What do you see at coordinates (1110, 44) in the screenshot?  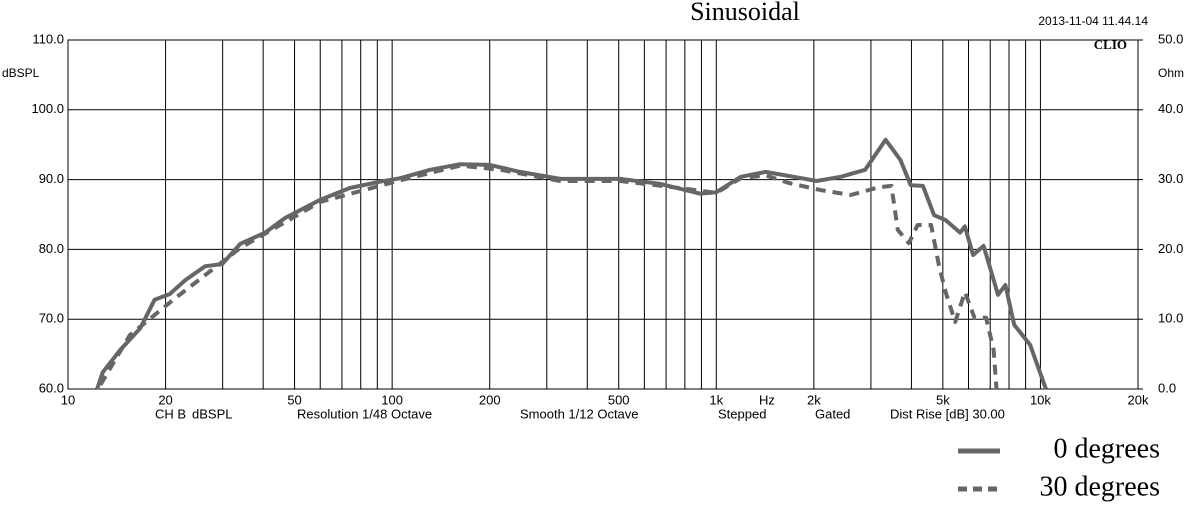 I see `brand: CLIO` at bounding box center [1110, 44].